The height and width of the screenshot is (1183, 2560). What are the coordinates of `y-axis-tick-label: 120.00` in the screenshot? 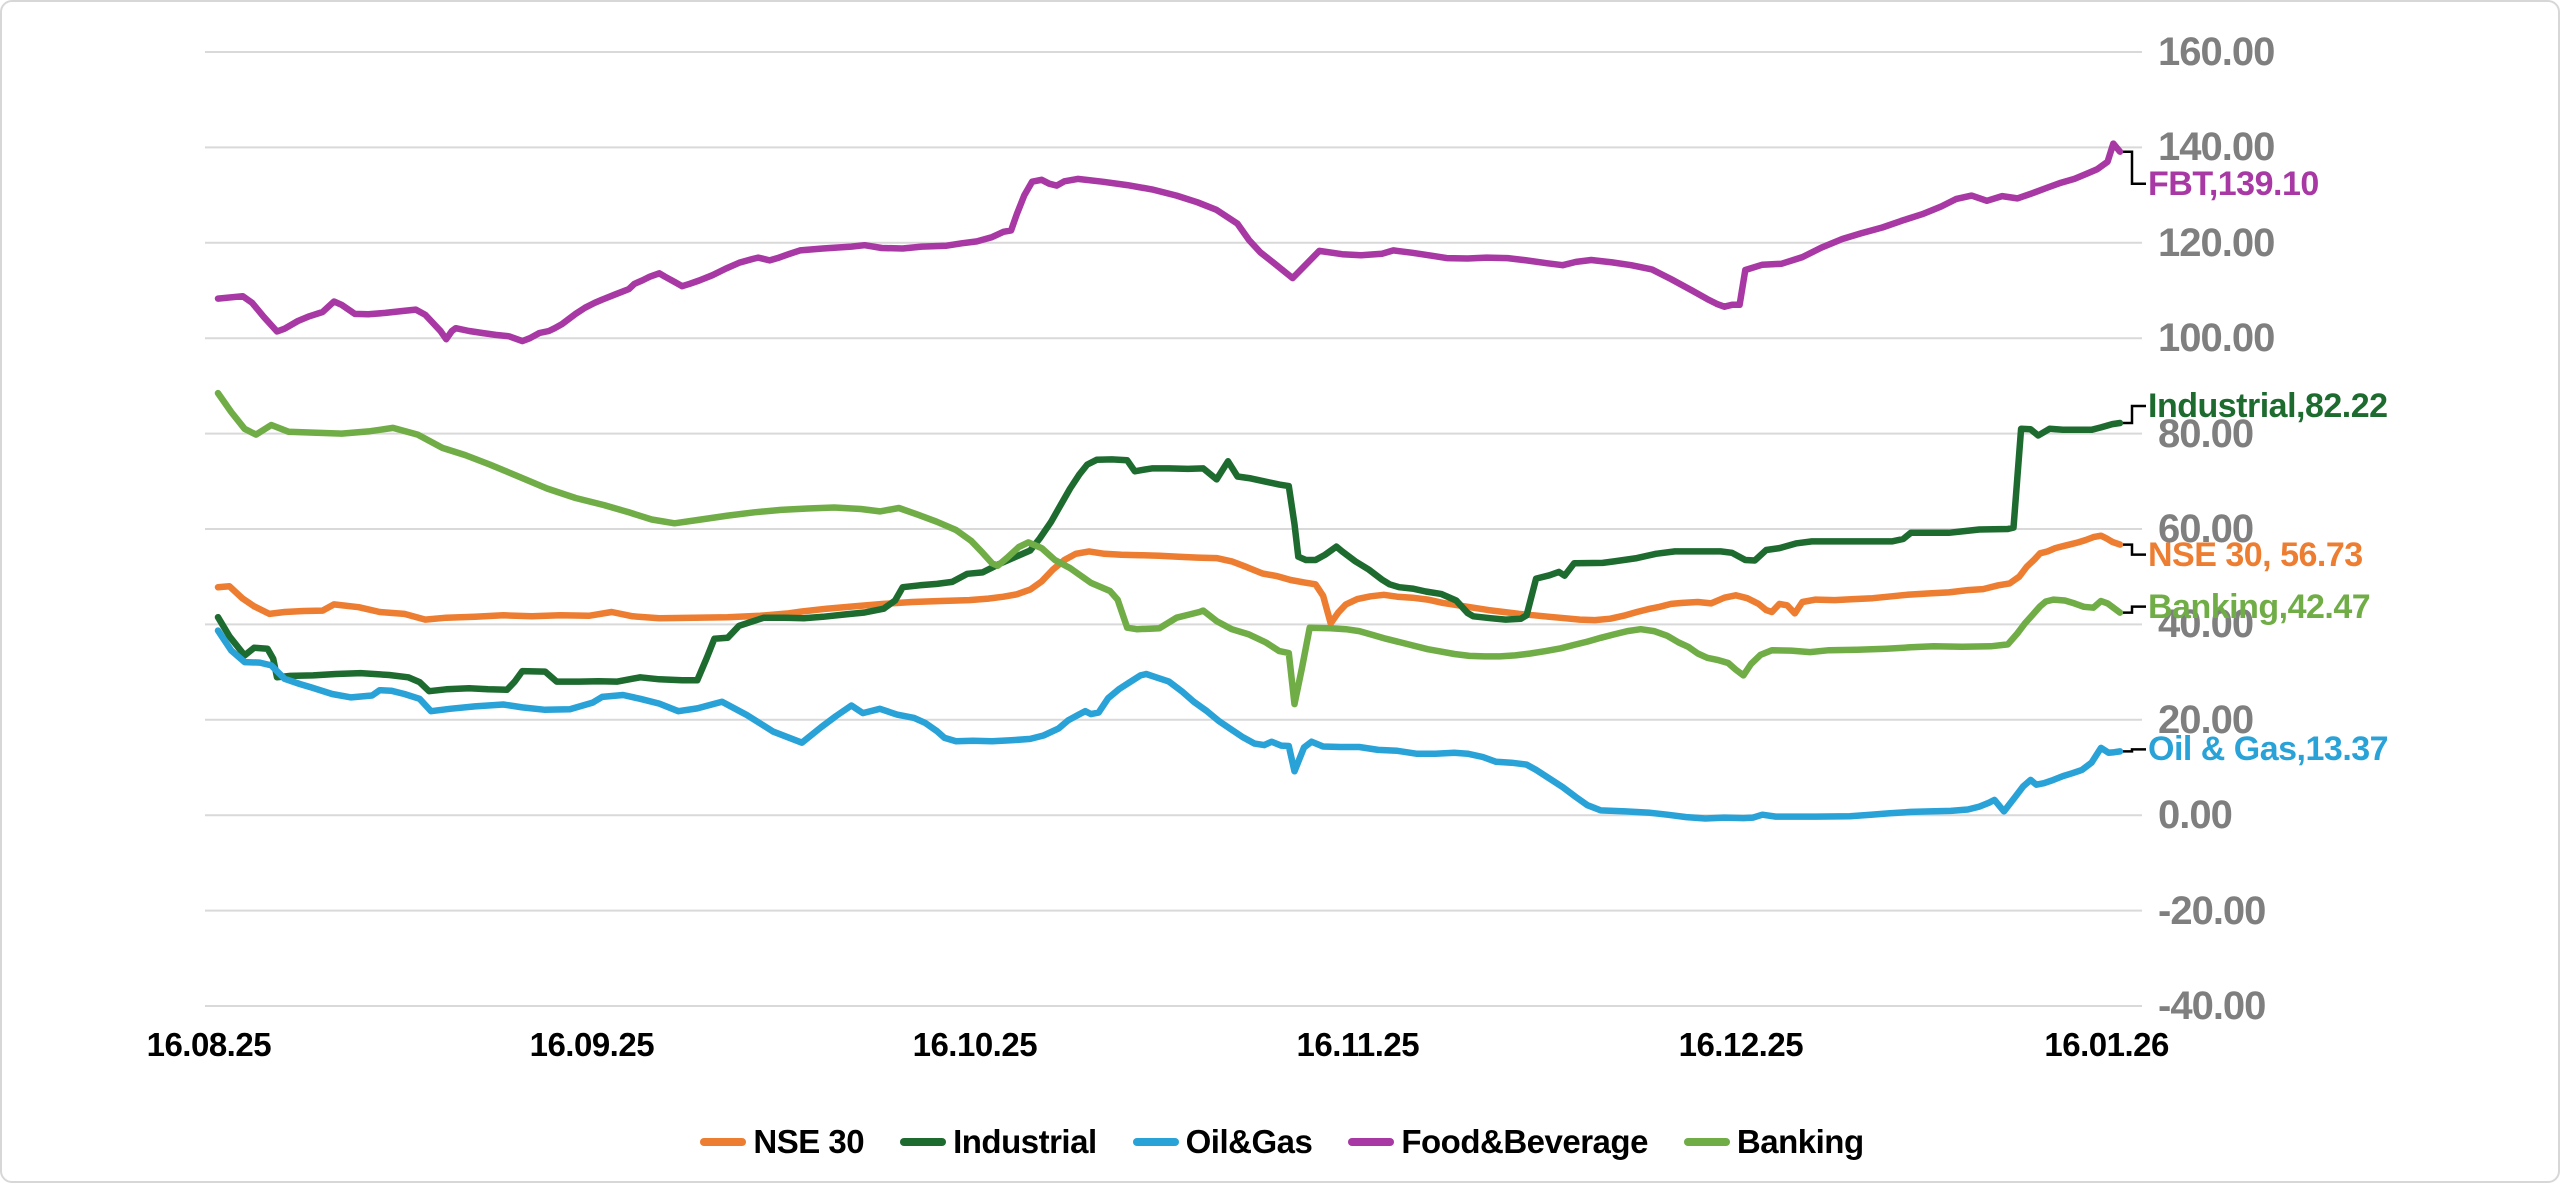 It's located at (2216, 242).